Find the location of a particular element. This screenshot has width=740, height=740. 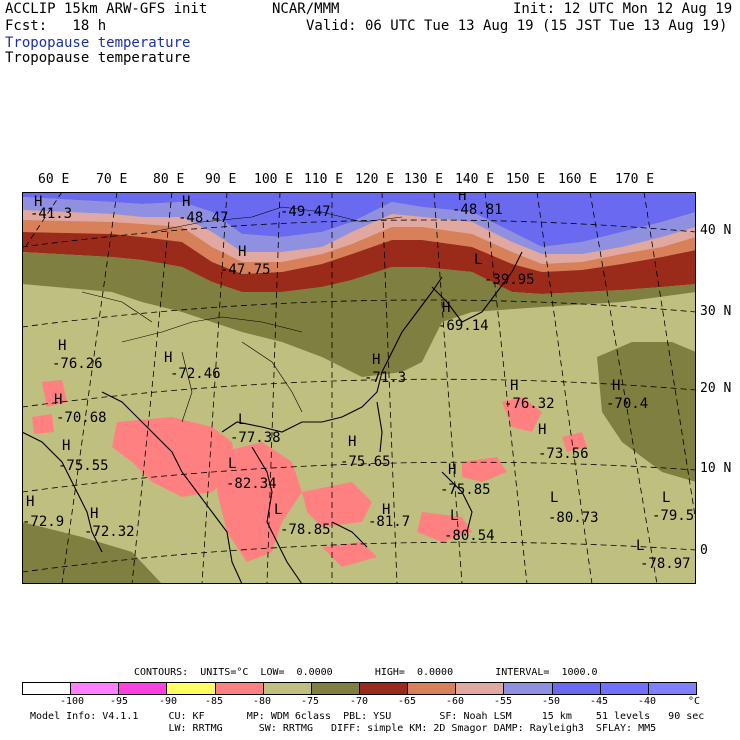

marker-value: -80.54 is located at coordinates (469, 536).